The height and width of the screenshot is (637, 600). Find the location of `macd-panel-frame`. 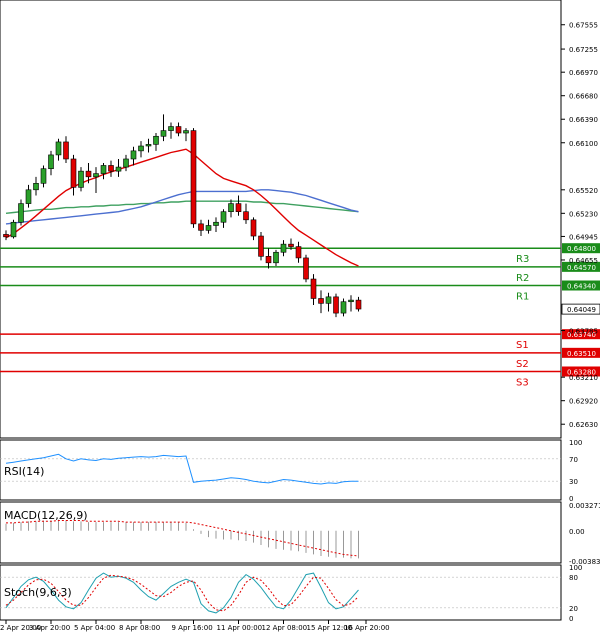

macd-panel-frame is located at coordinates (281, 532).